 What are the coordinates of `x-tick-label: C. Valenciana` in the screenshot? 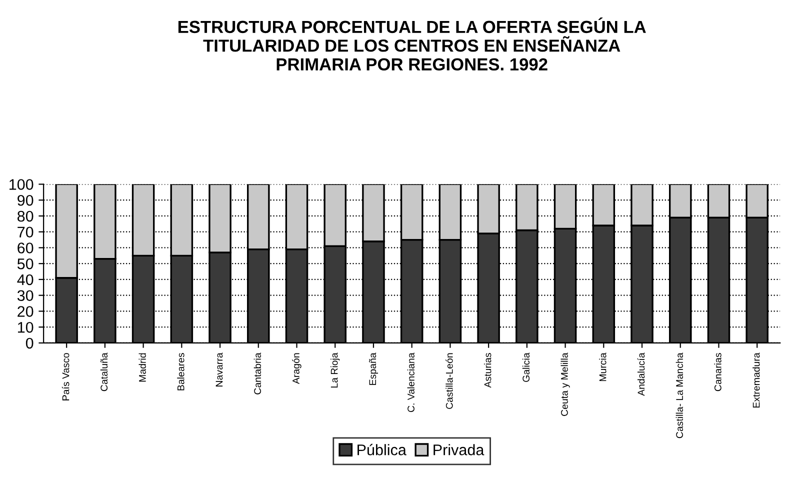 It's located at (410, 382).